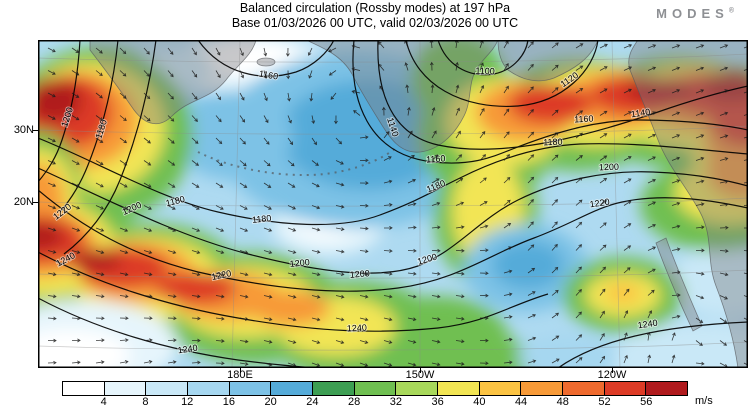 This screenshot has height=408, width=750. What do you see at coordinates (695, 13) in the screenshot?
I see `modes-logo: MODES®` at bounding box center [695, 13].